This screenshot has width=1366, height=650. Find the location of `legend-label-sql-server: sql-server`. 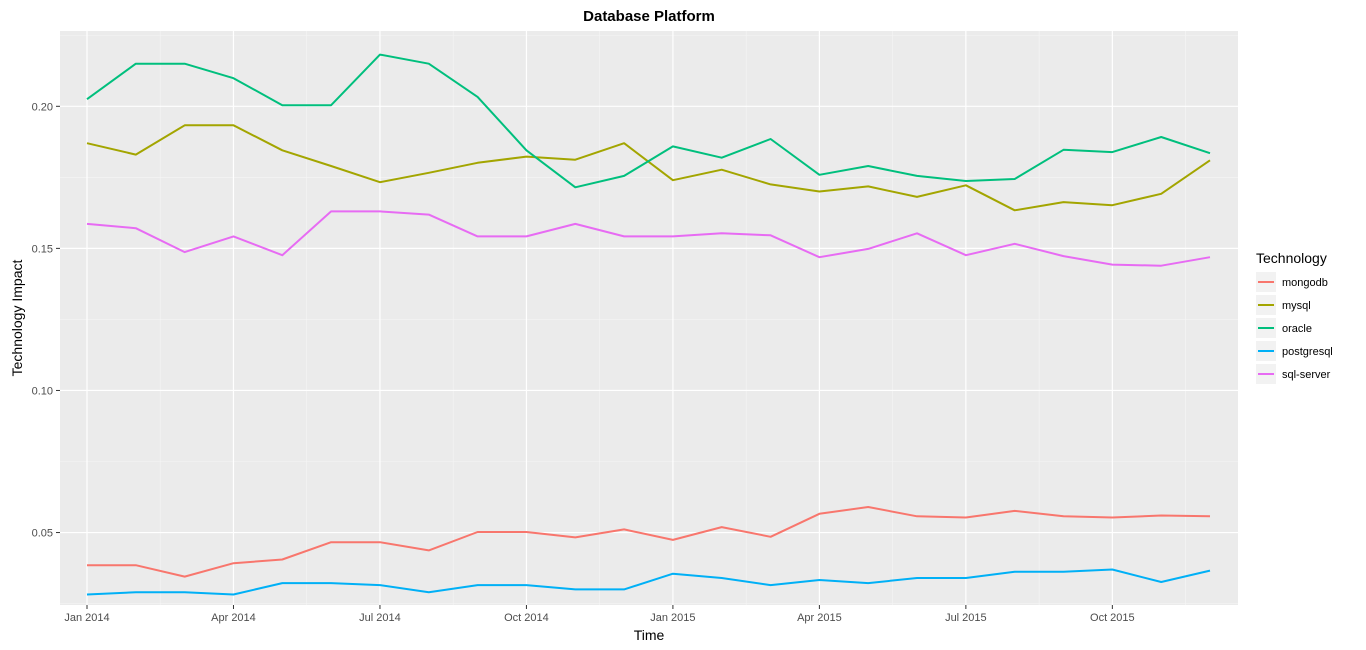

legend-label-sql-server: sql-server is located at coordinates (1306, 375).